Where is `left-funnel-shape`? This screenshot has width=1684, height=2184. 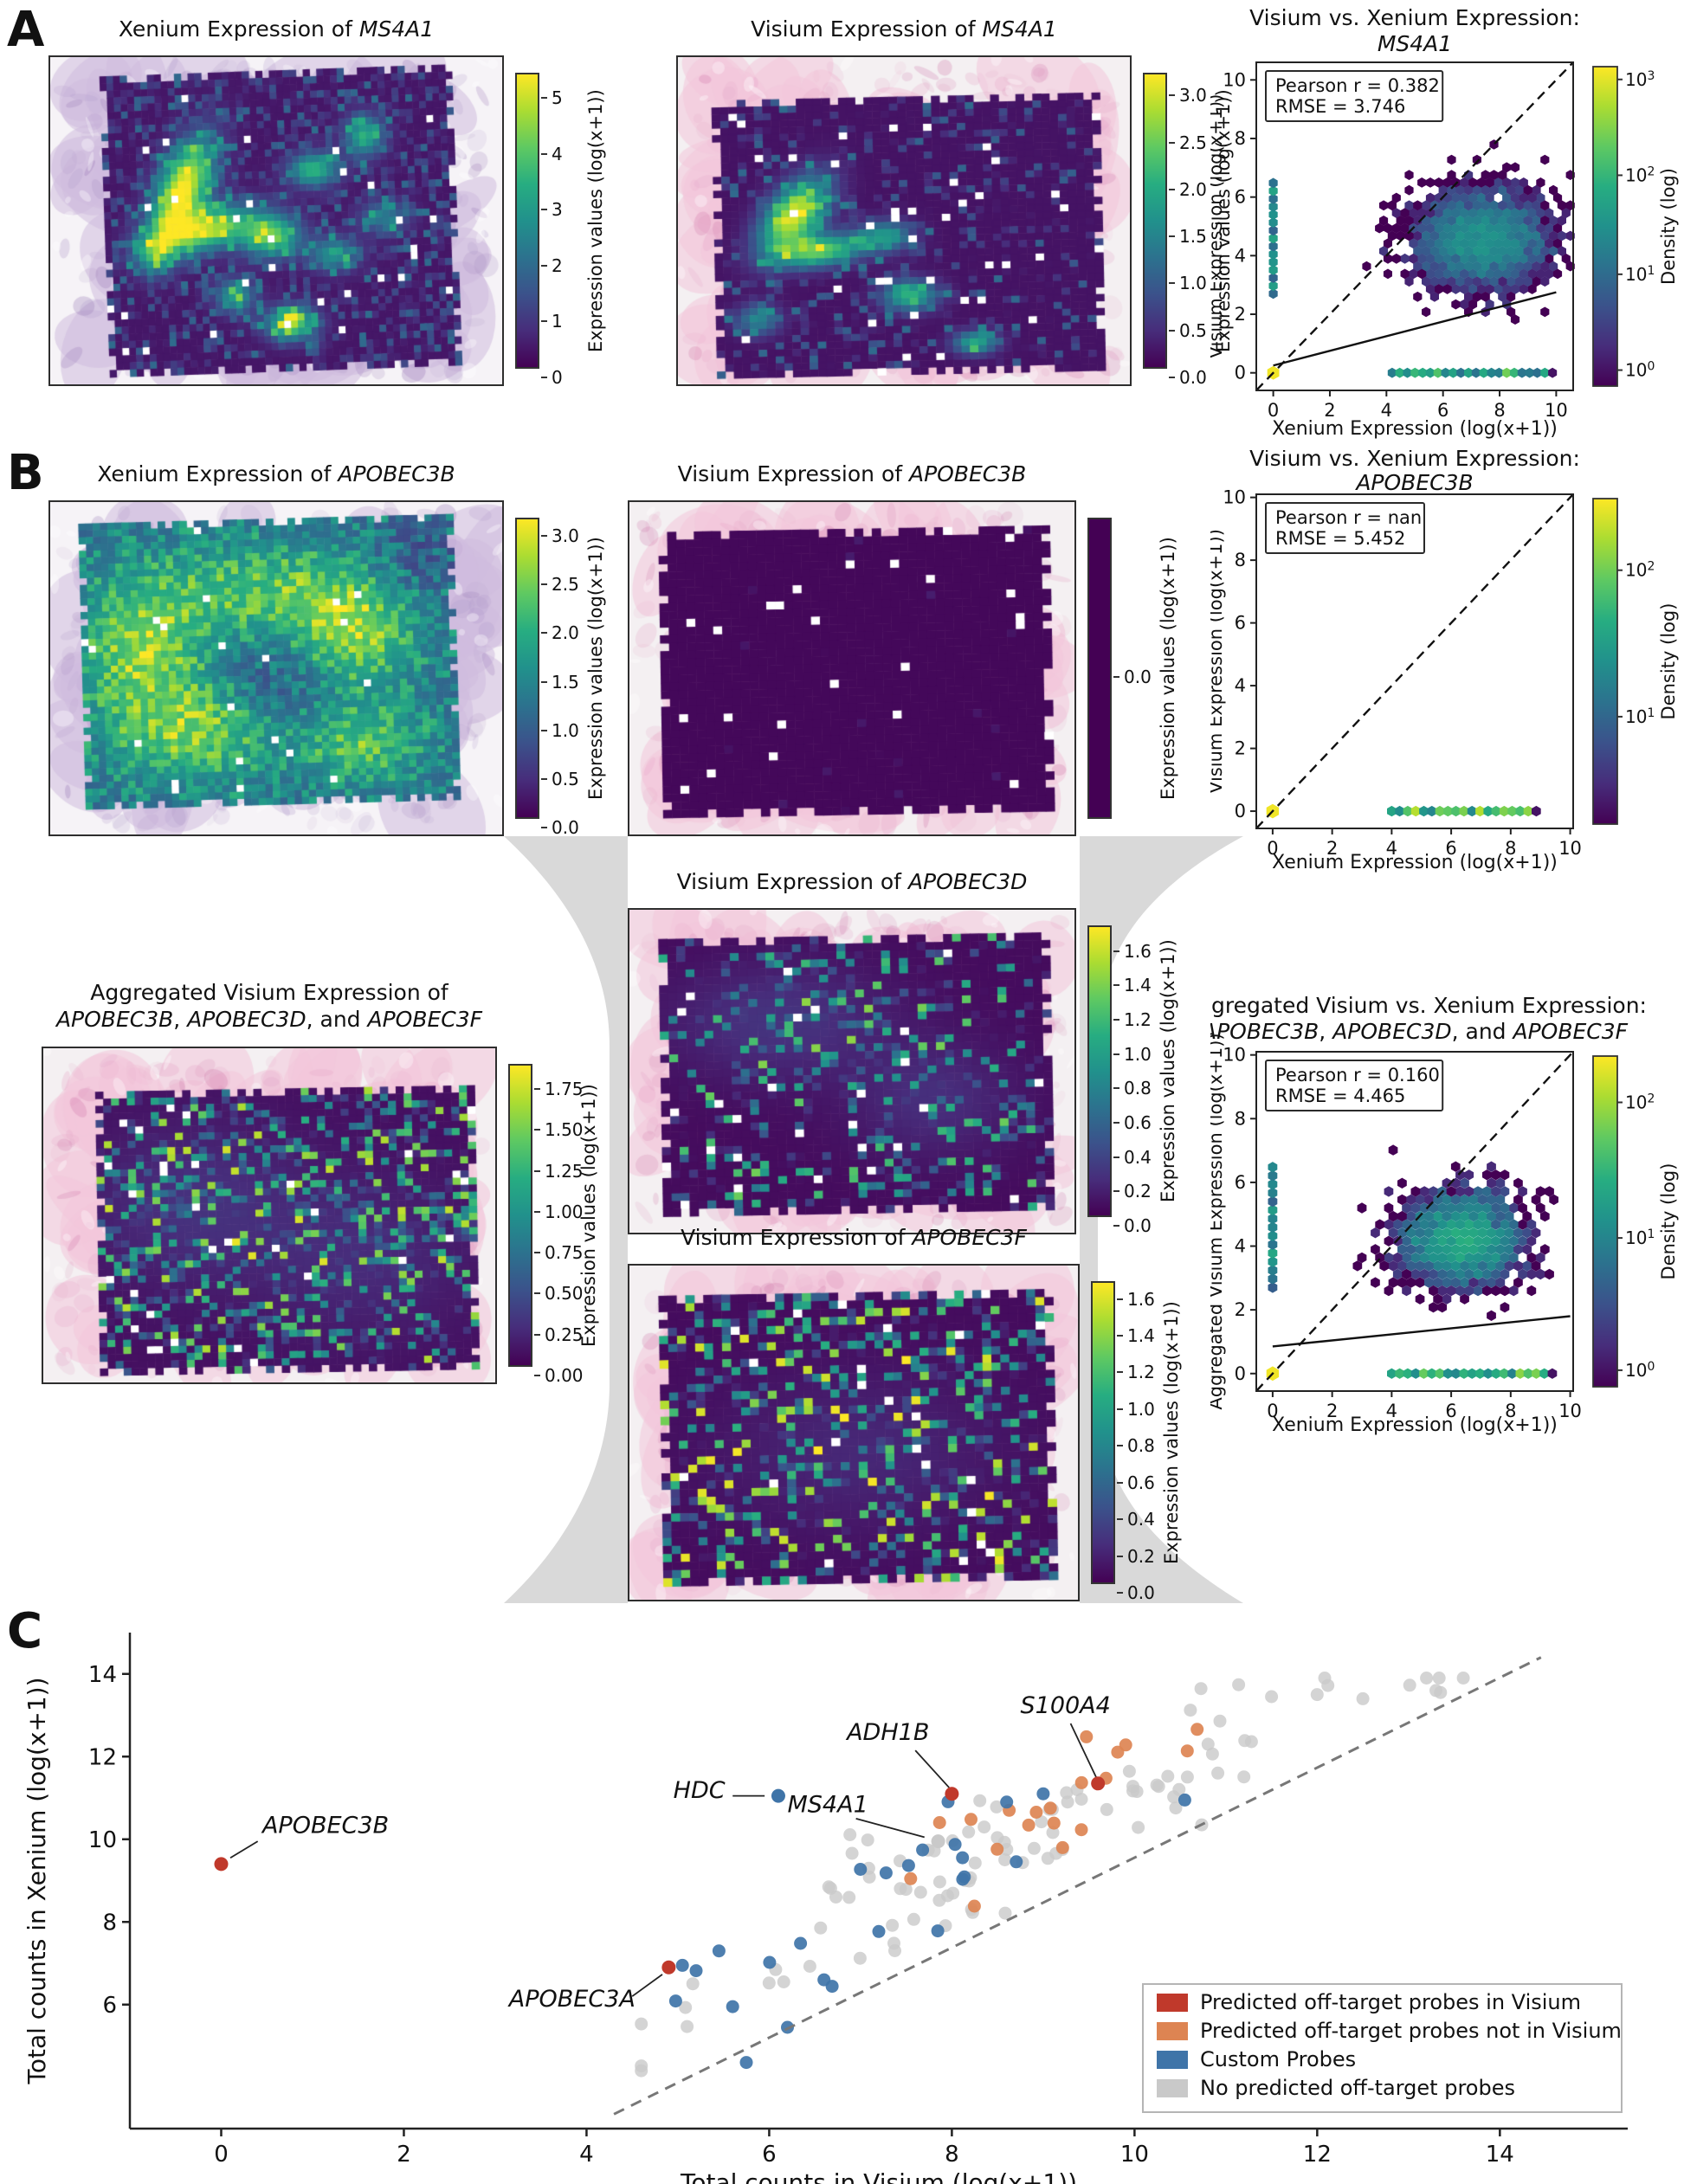 left-funnel-shape is located at coordinates (566, 1219).